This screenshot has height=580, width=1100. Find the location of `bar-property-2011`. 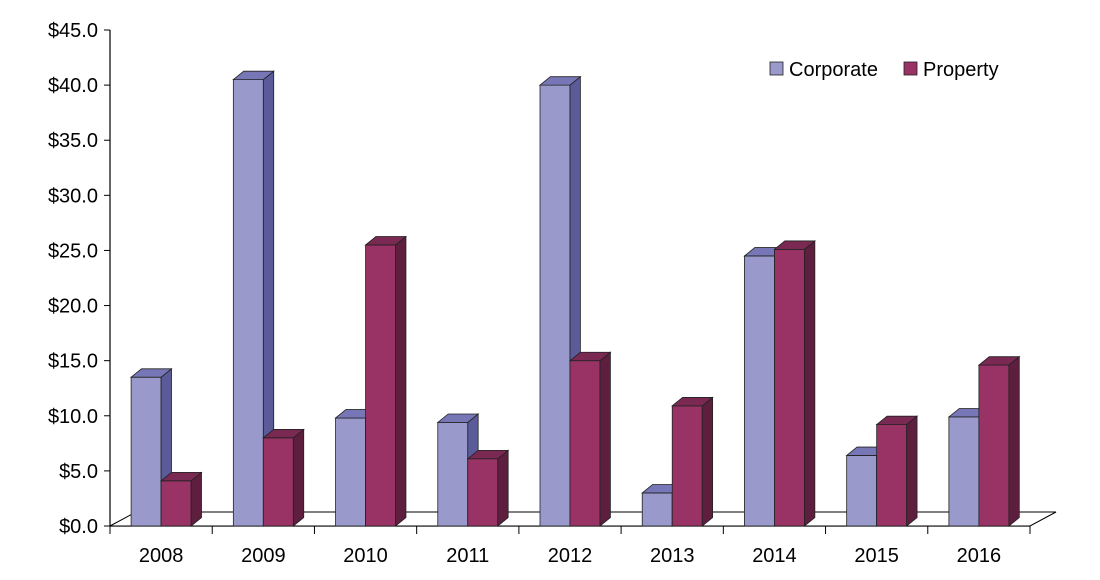

bar-property-2011 is located at coordinates (488, 488).